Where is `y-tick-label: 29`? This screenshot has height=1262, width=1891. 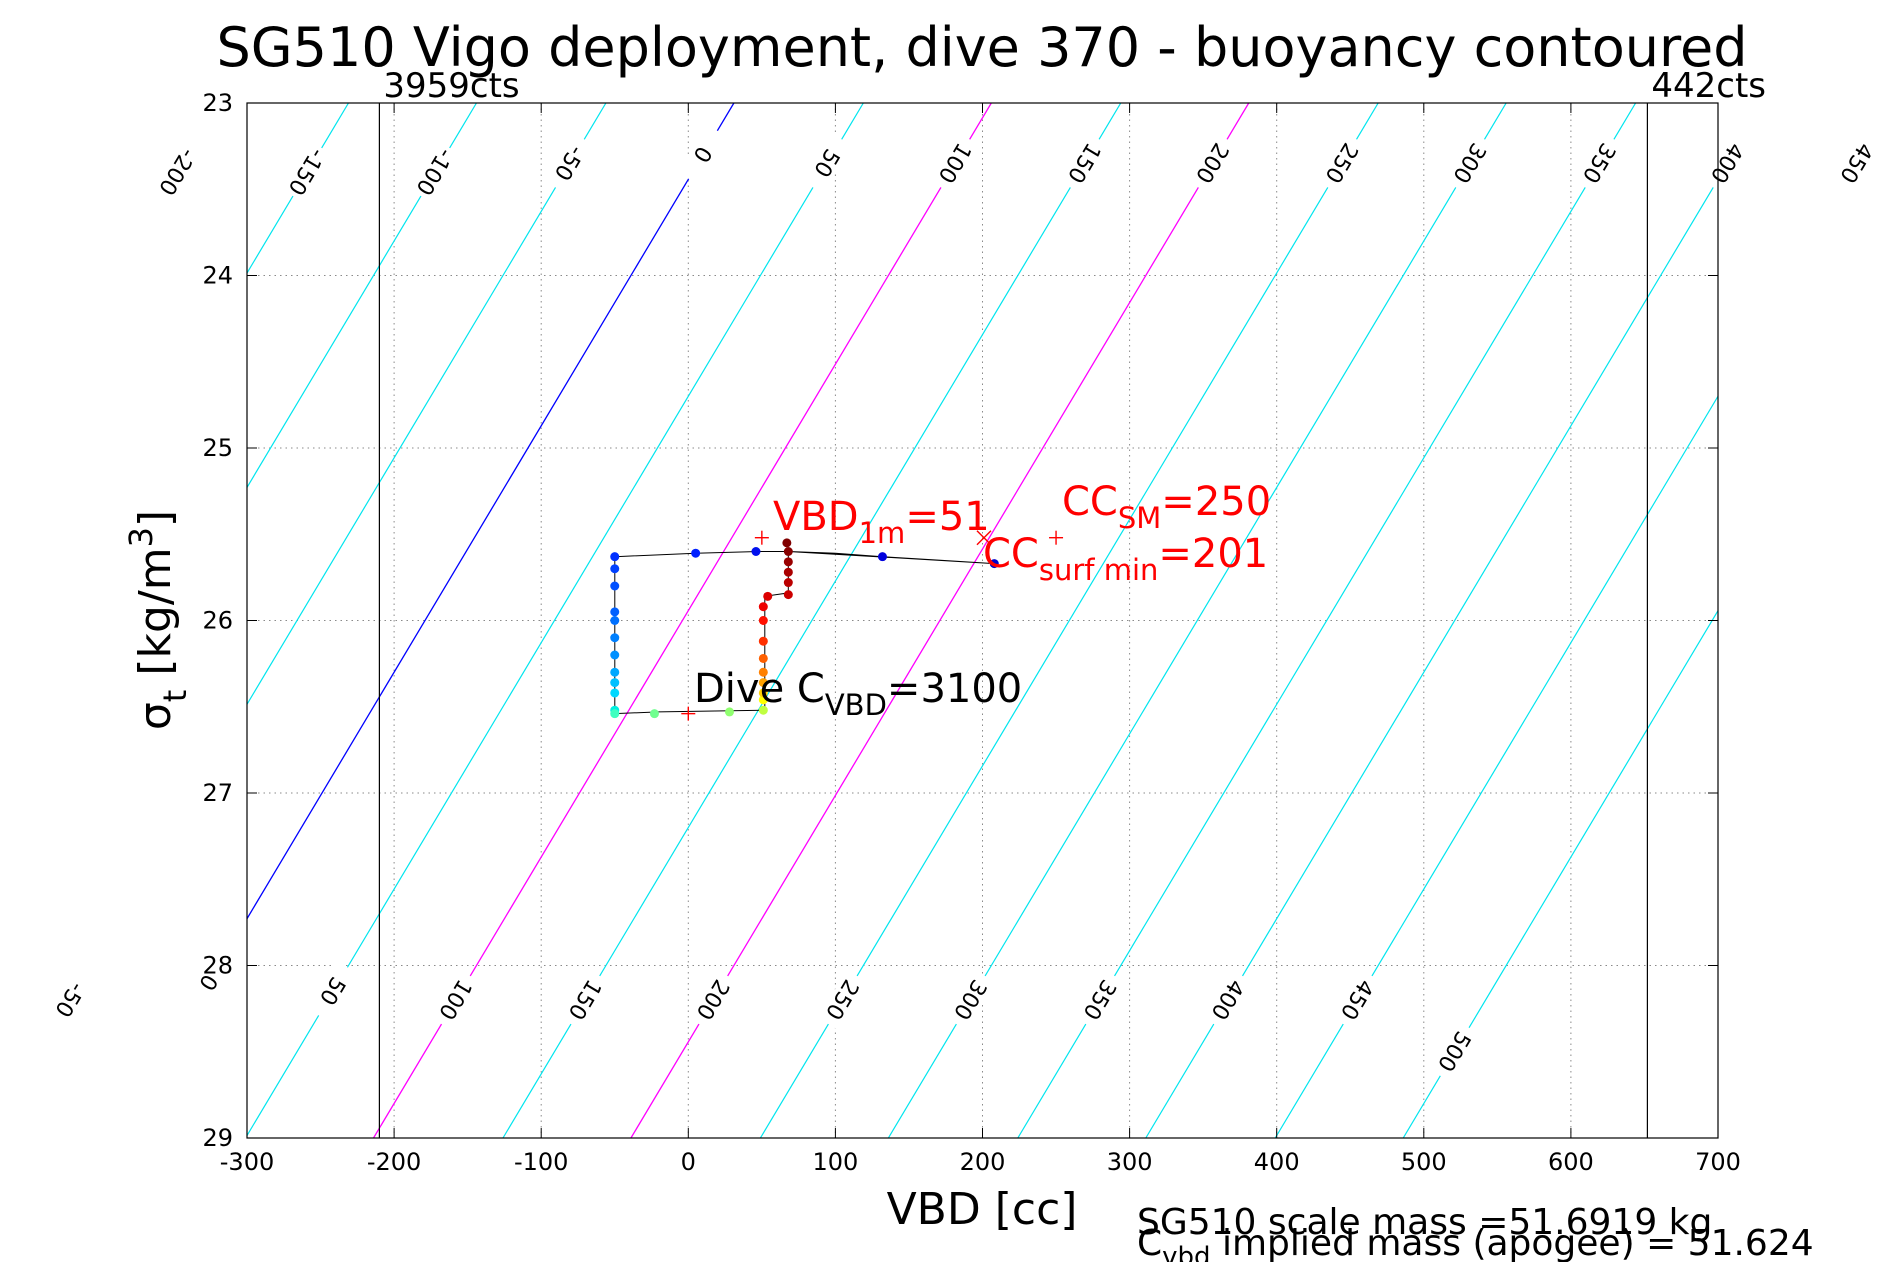
y-tick-label: 29 is located at coordinates (217, 1138).